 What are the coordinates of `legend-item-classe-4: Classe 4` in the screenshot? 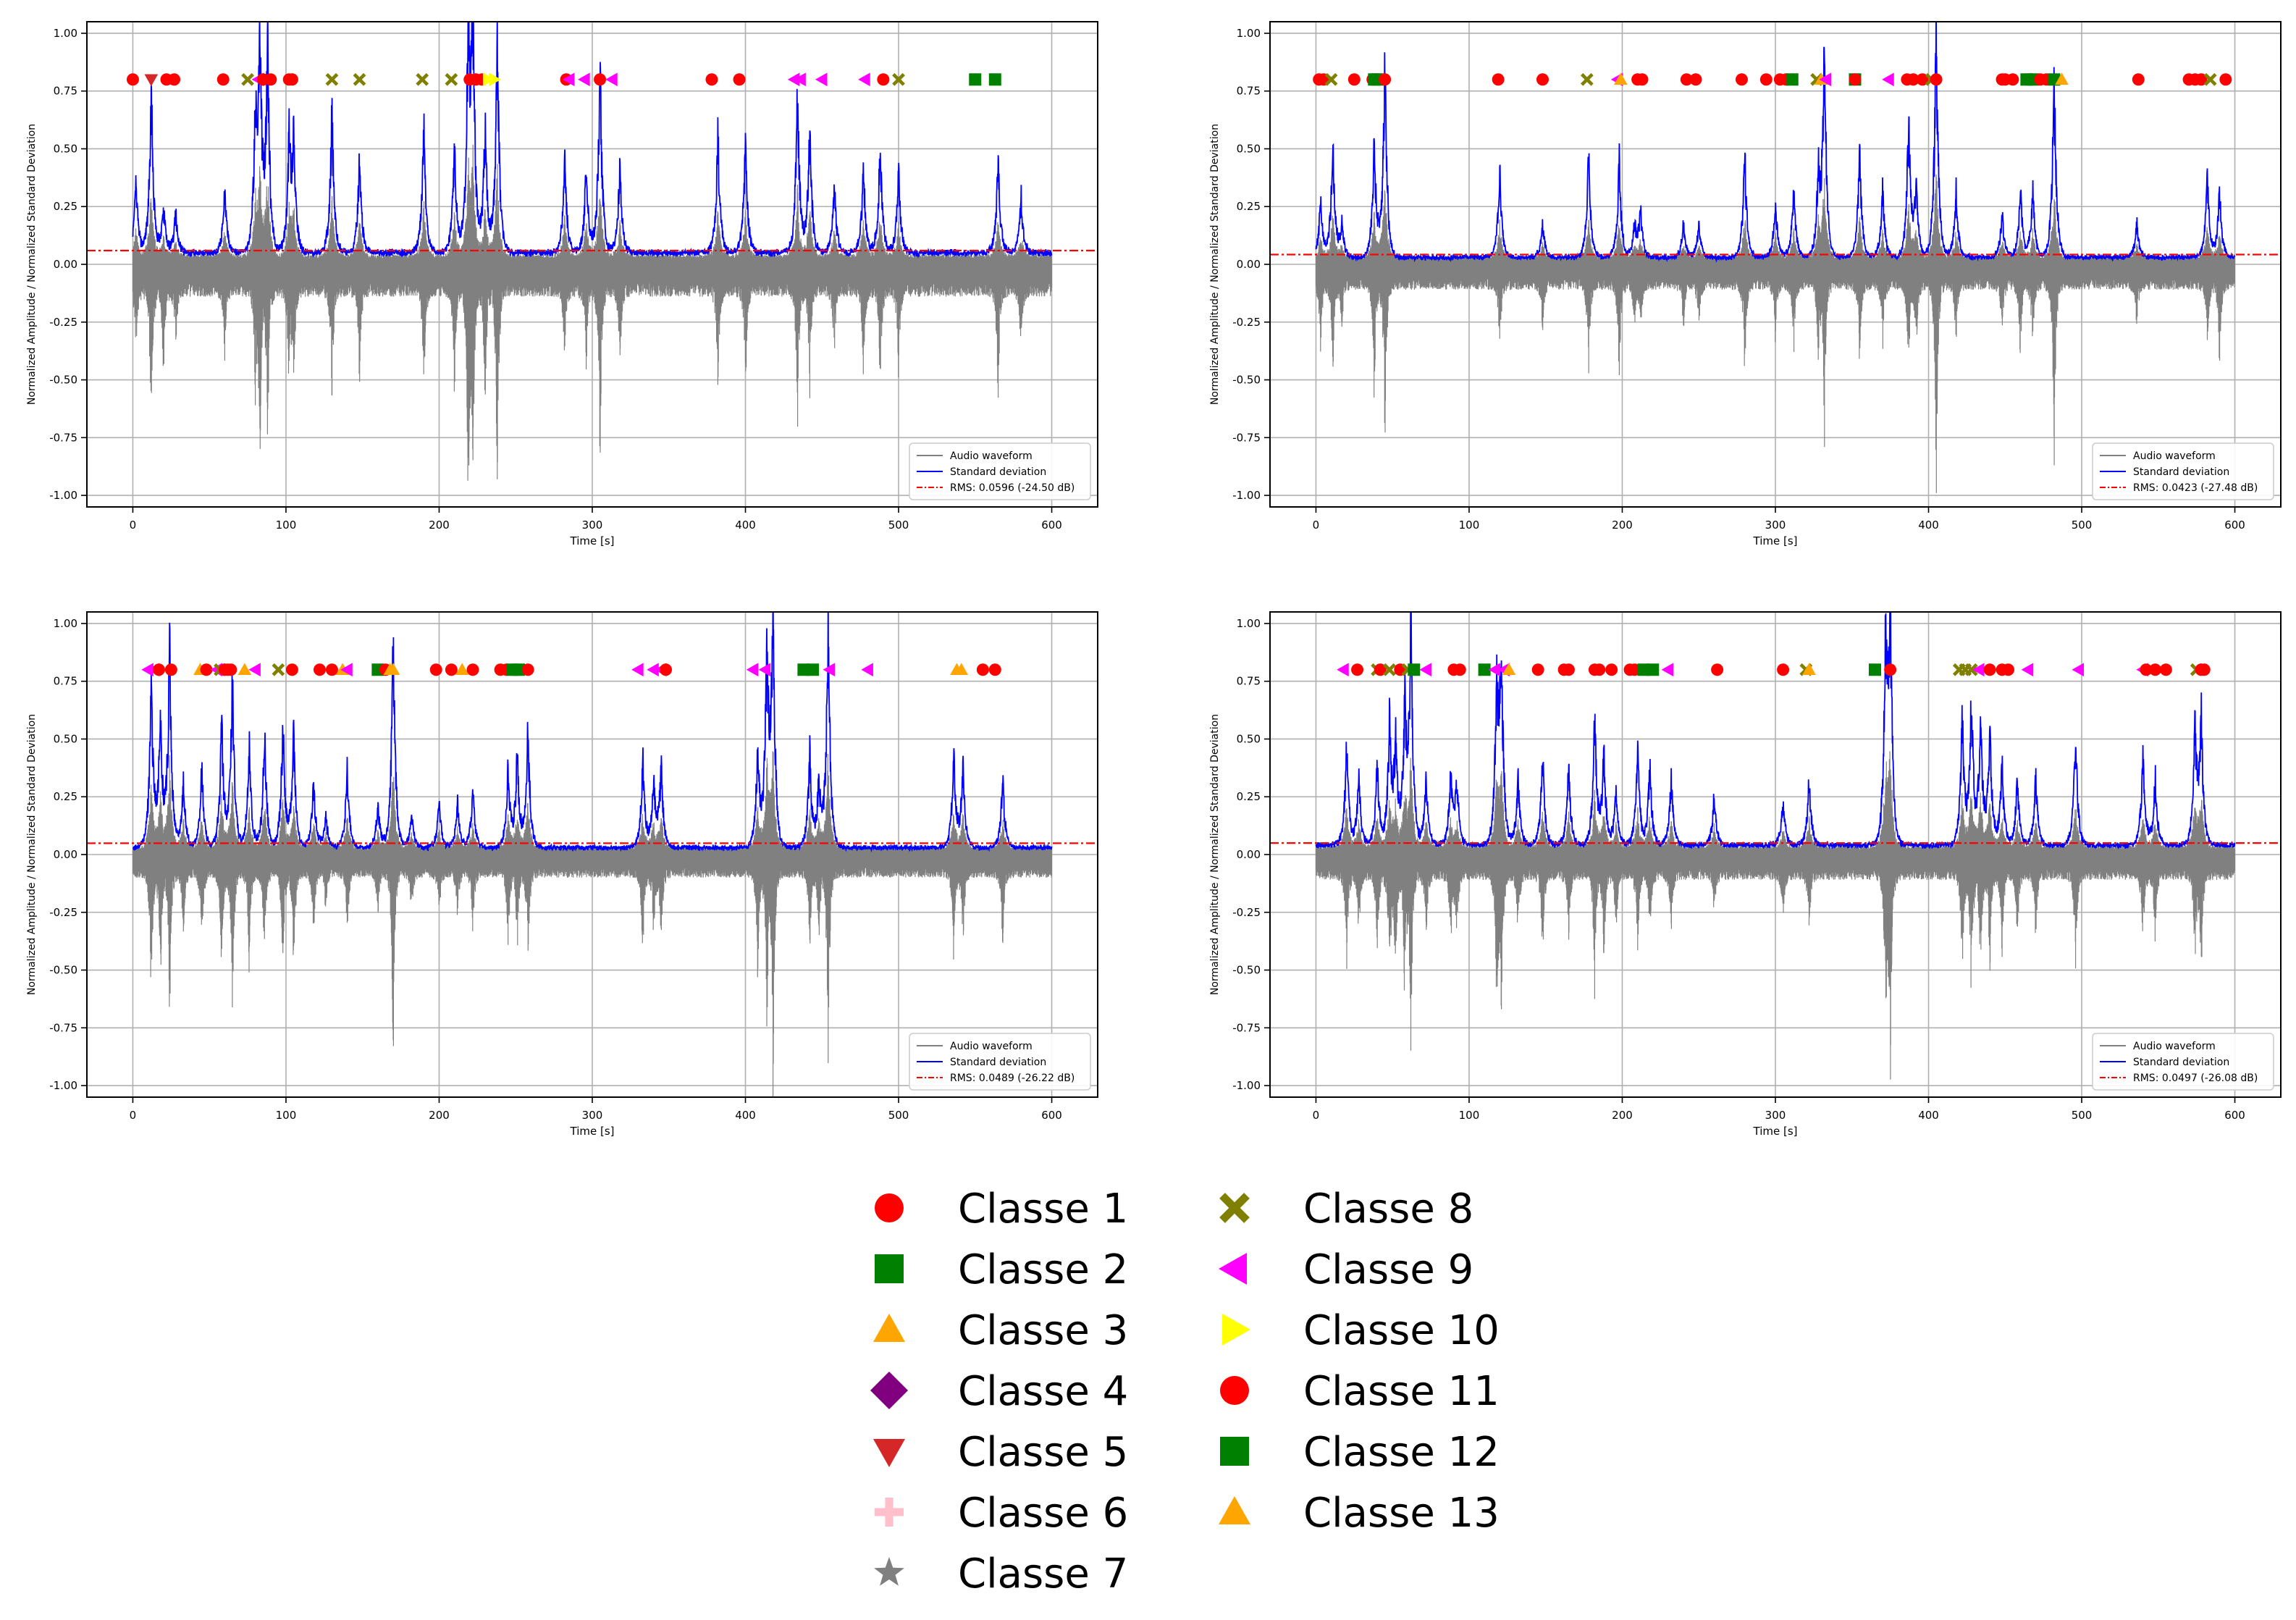 It's located at (999, 1391).